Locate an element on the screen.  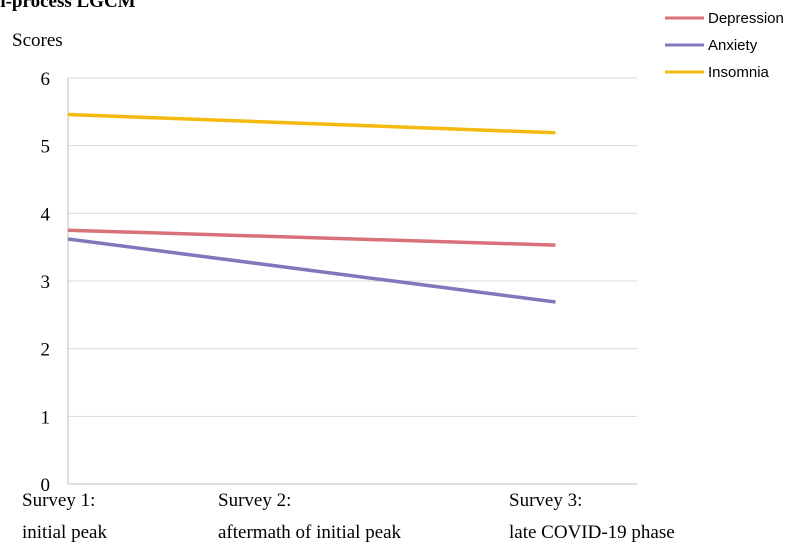
legend-label-anxiety: Anxiety is located at coordinates (733, 45).